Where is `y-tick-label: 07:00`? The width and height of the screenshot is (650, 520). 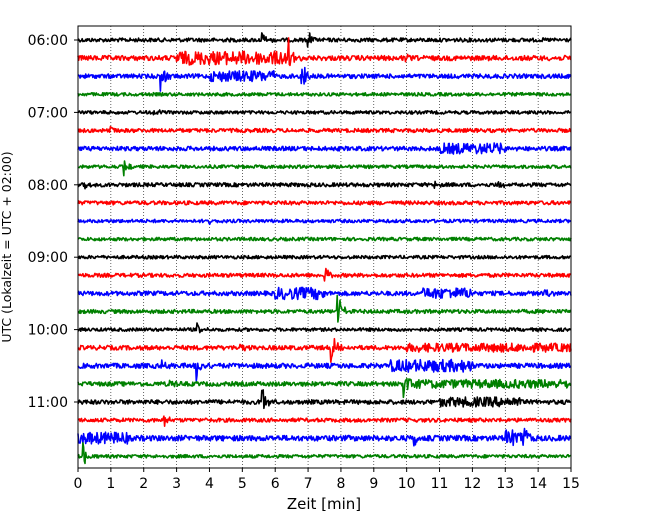
y-tick-label: 07:00 is located at coordinates (48, 113).